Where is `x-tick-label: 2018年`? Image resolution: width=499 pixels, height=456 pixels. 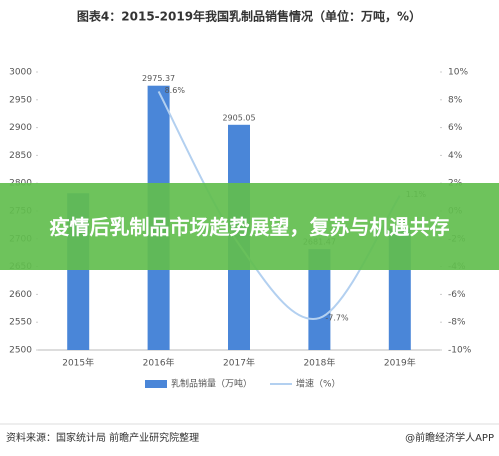 x-tick-label: 2018年 is located at coordinates (319, 363).